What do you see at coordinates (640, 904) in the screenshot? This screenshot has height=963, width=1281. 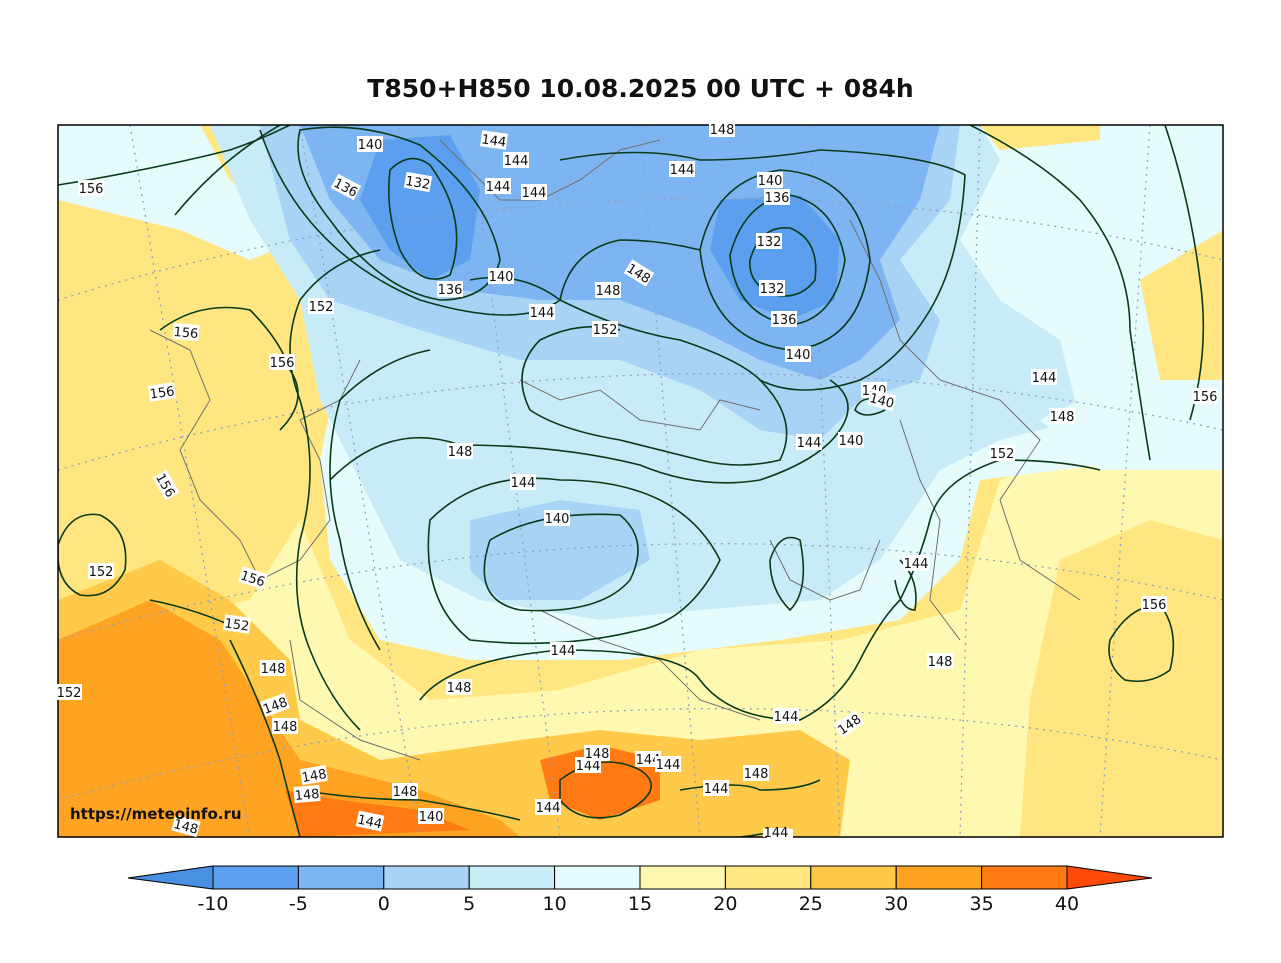 I see `colorbar-tick-label: 15` at bounding box center [640, 904].